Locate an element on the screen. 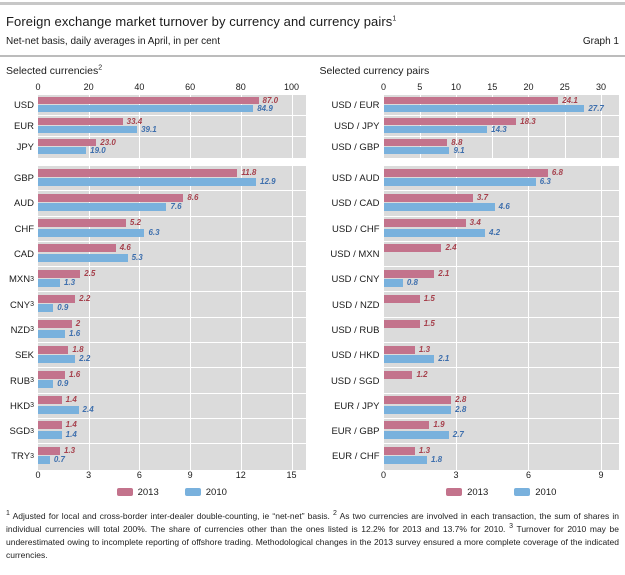 This screenshot has width=625, height=575. bar-track: 18.3 14.3 is located at coordinates (501, 126).